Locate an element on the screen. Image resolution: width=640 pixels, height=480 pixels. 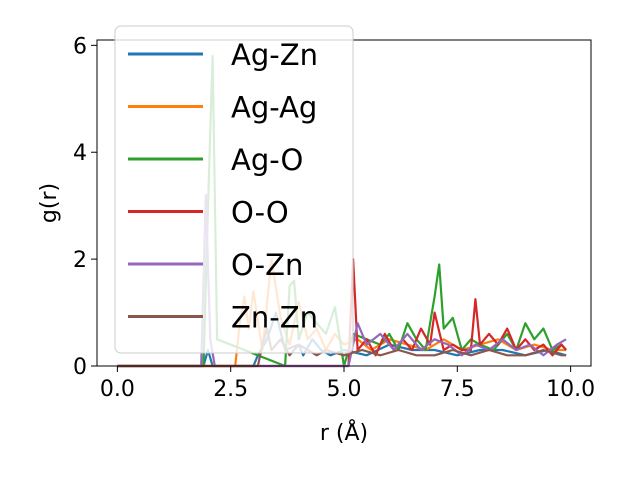
x-tick-label: 5.0 is located at coordinates (344, 389).